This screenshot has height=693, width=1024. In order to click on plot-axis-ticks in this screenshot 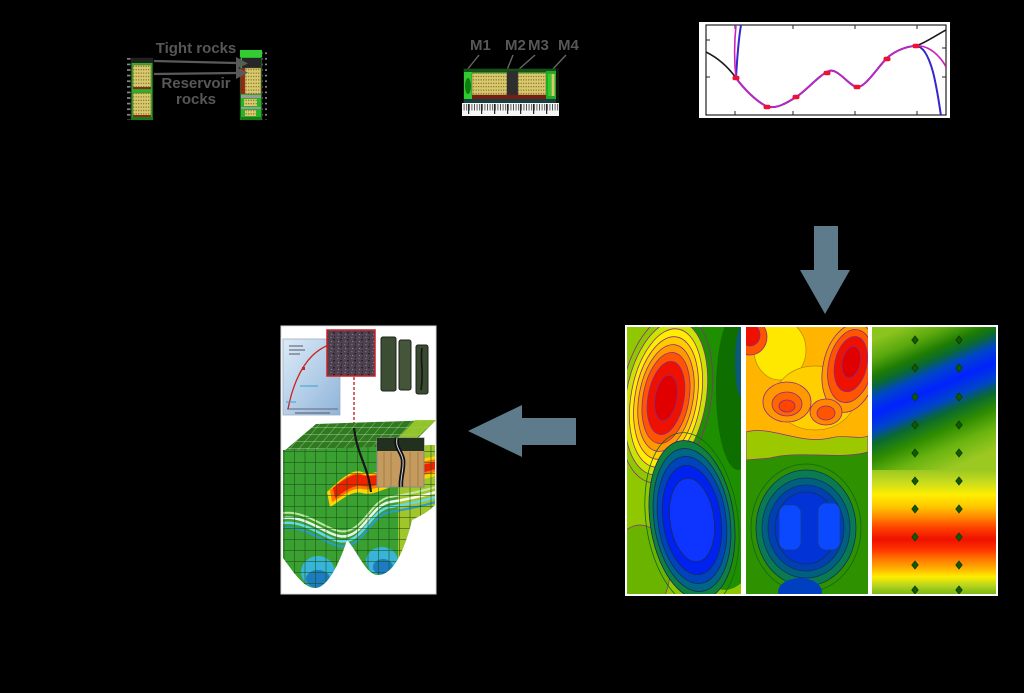, I will do `click(826, 70)`.